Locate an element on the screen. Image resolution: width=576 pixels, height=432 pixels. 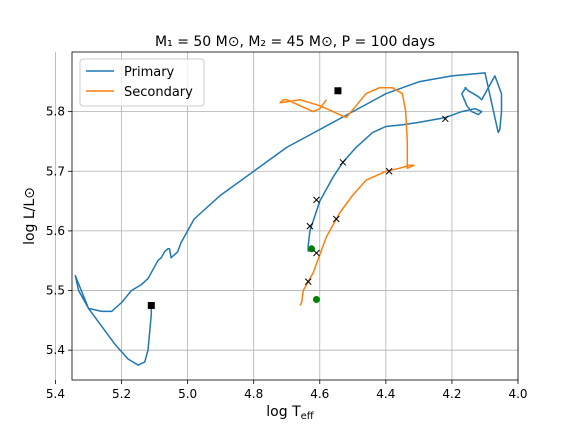
legend: Primary Secondary is located at coordinates (142, 82).